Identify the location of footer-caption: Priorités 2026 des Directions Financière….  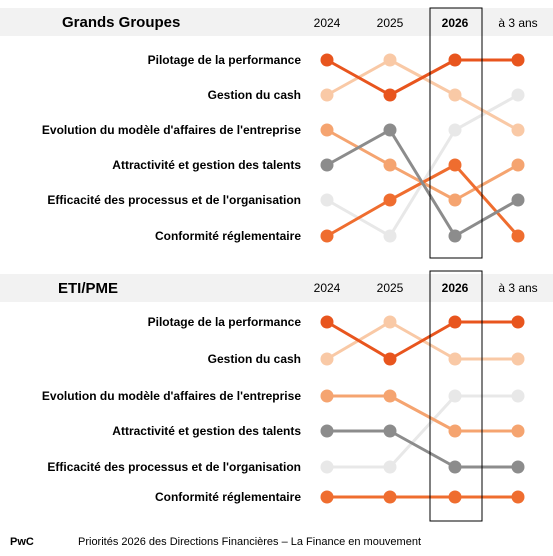
(250, 542).